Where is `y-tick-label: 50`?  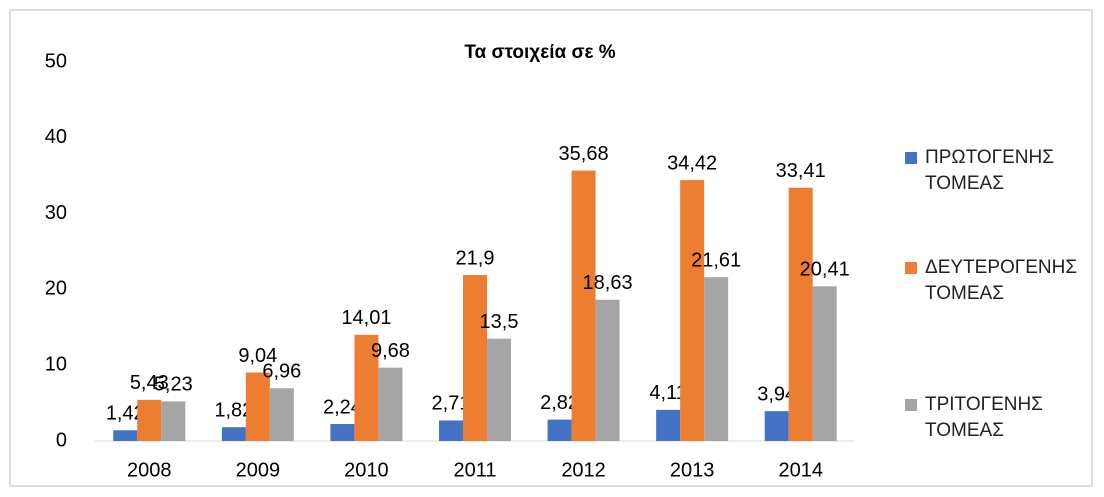 y-tick-label: 50 is located at coordinates (56, 61).